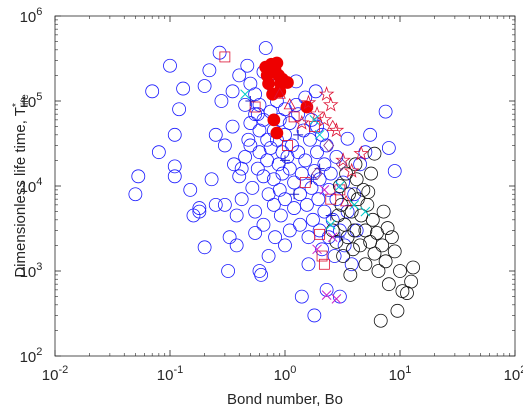 This screenshot has height=411, width=523. What do you see at coordinates (39, 182) in the screenshot?
I see `y-tick-label-exp: 4` at bounding box center [39, 182].